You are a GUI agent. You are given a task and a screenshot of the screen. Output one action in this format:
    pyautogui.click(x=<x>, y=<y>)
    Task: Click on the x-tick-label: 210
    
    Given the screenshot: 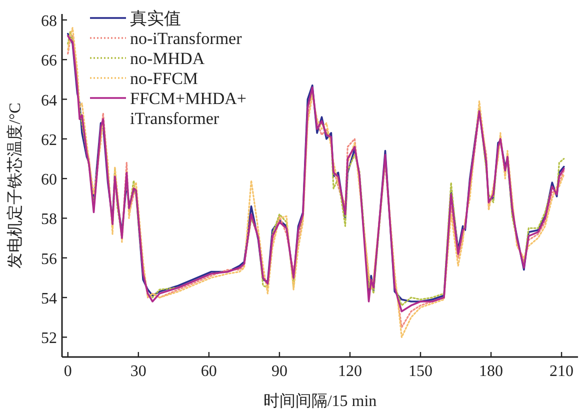 What is the action you would take?
    pyautogui.click(x=562, y=371)
    